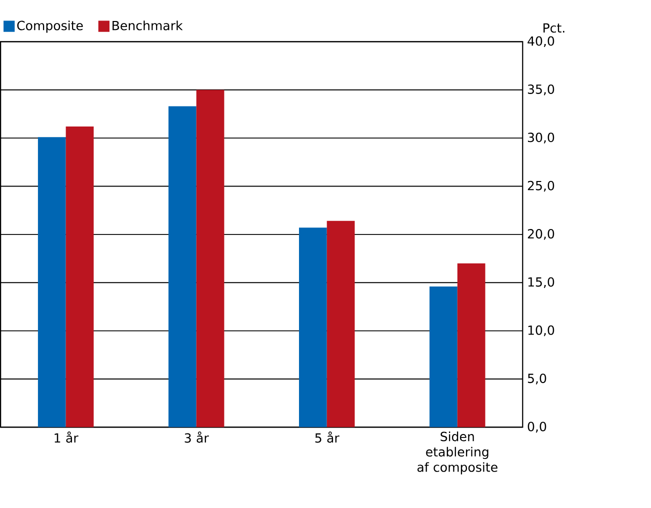  I want to click on y-axis-title: Pct., so click(554, 28).